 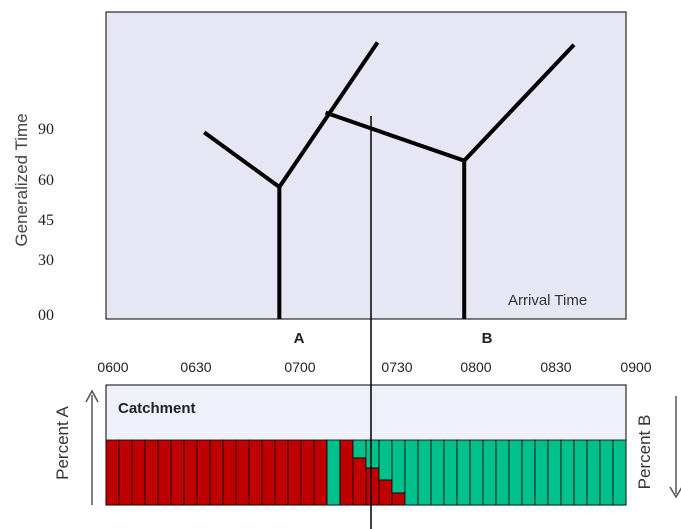 I want to click on station-b-label: B, so click(x=487, y=338).